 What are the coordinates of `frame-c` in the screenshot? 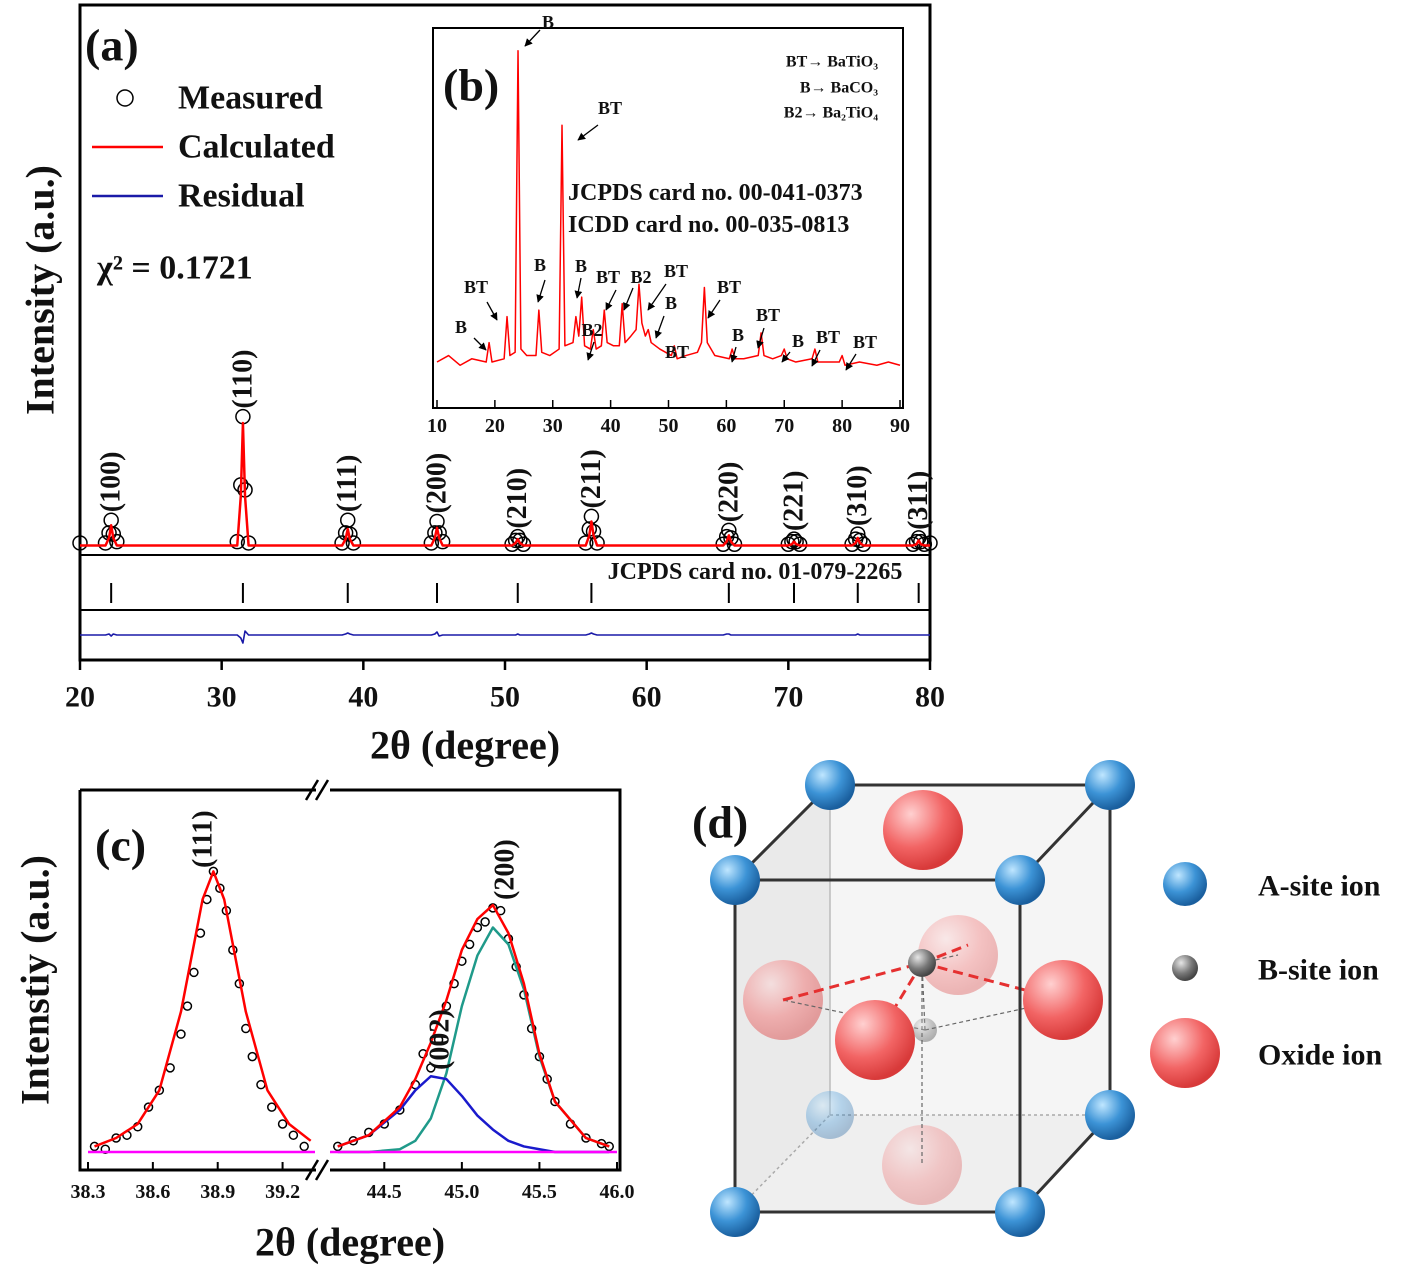 It's located at (350, 980).